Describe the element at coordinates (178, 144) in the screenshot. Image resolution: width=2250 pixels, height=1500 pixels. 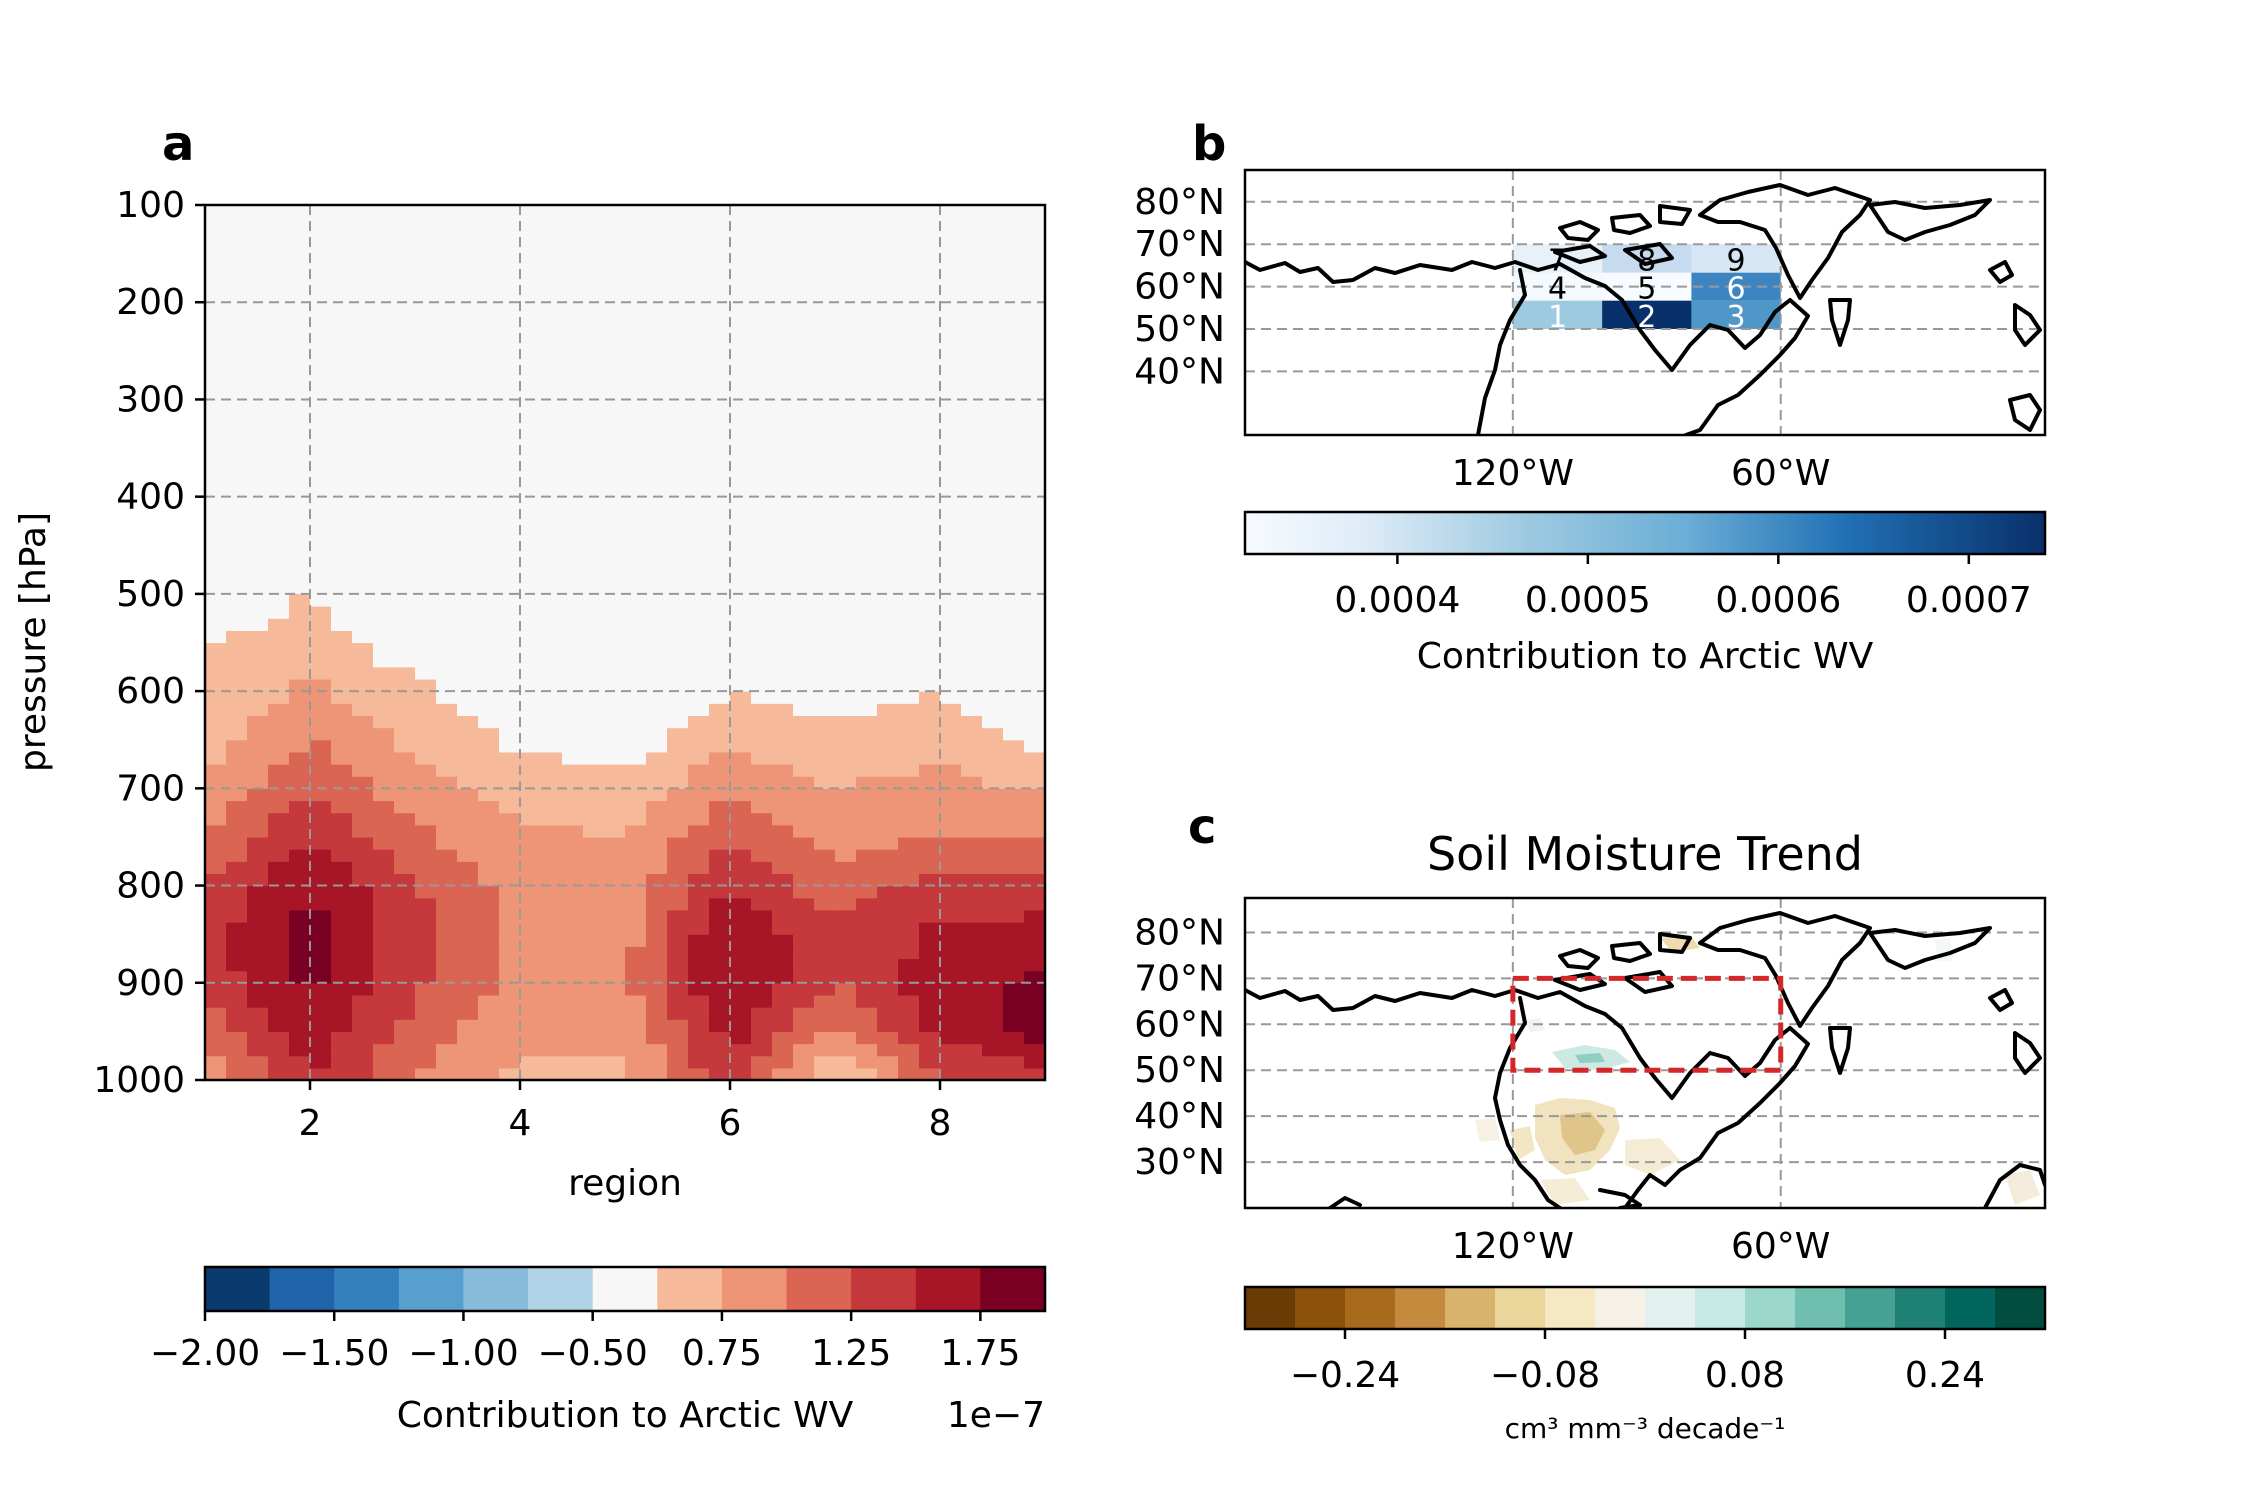
I see `panel-letter-a: a` at that location.